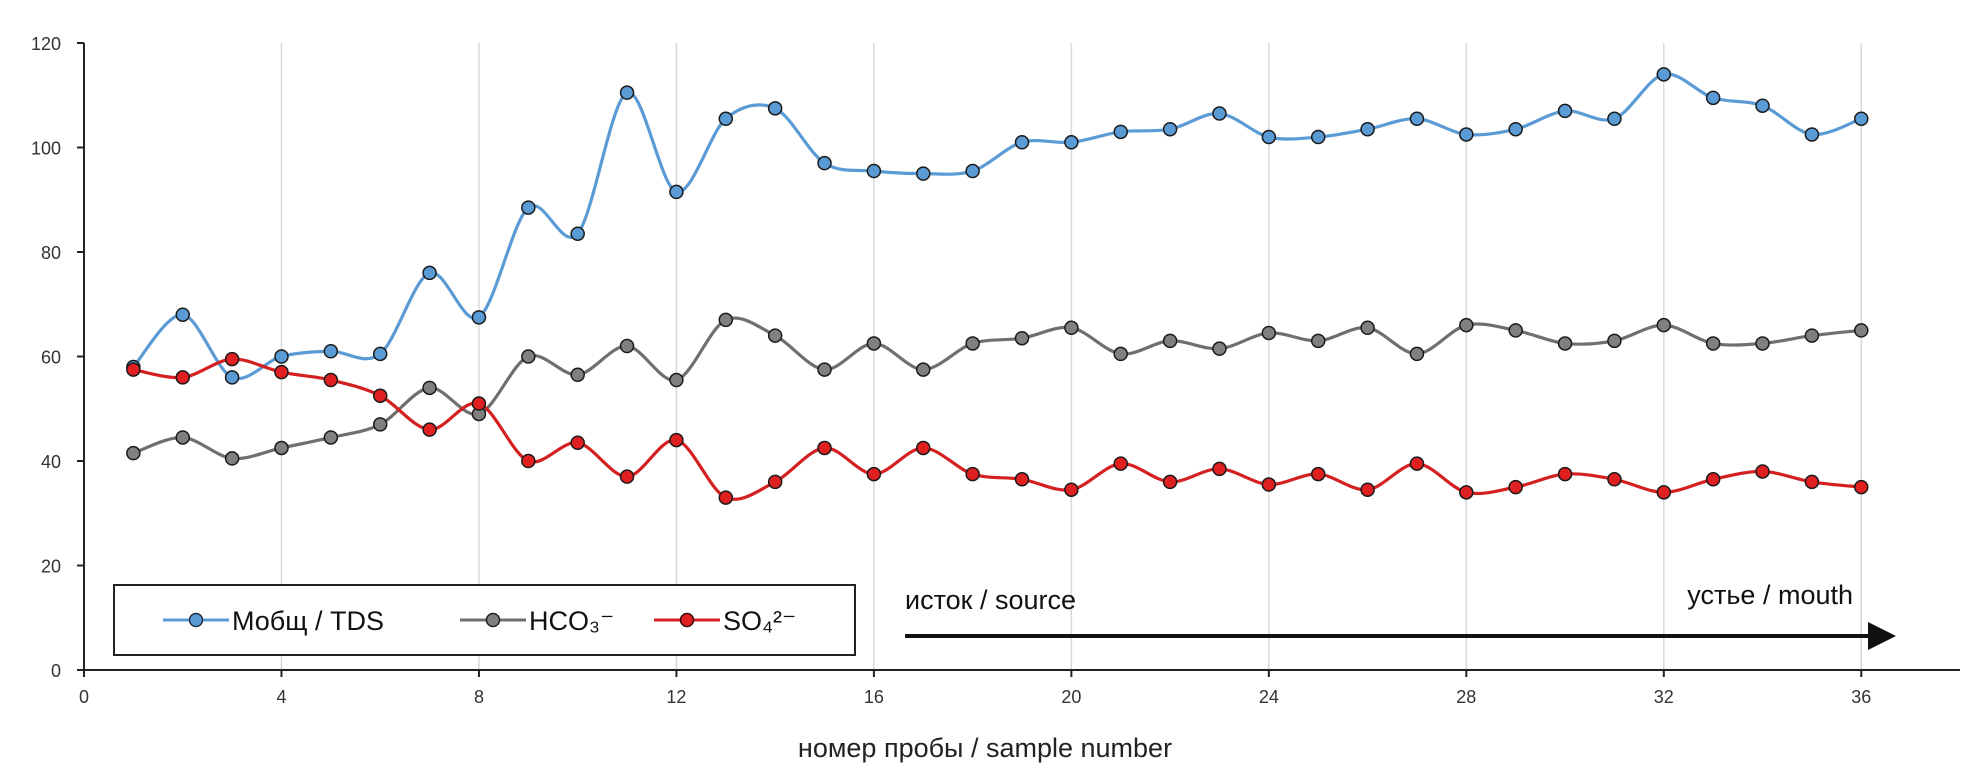 The width and height of the screenshot is (1972, 781). What do you see at coordinates (571, 621) in the screenshot?
I see `legend-label-hco3: HCO₃⁻` at bounding box center [571, 621].